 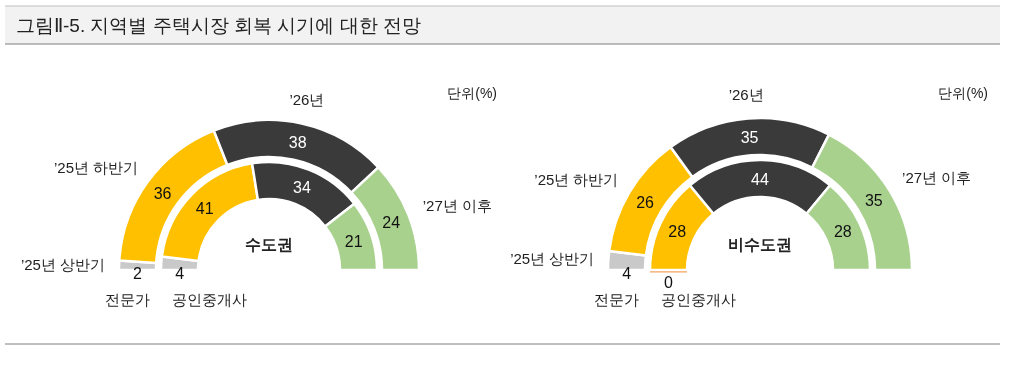 What do you see at coordinates (668, 282) in the screenshot?
I see `text: 0` at bounding box center [668, 282].